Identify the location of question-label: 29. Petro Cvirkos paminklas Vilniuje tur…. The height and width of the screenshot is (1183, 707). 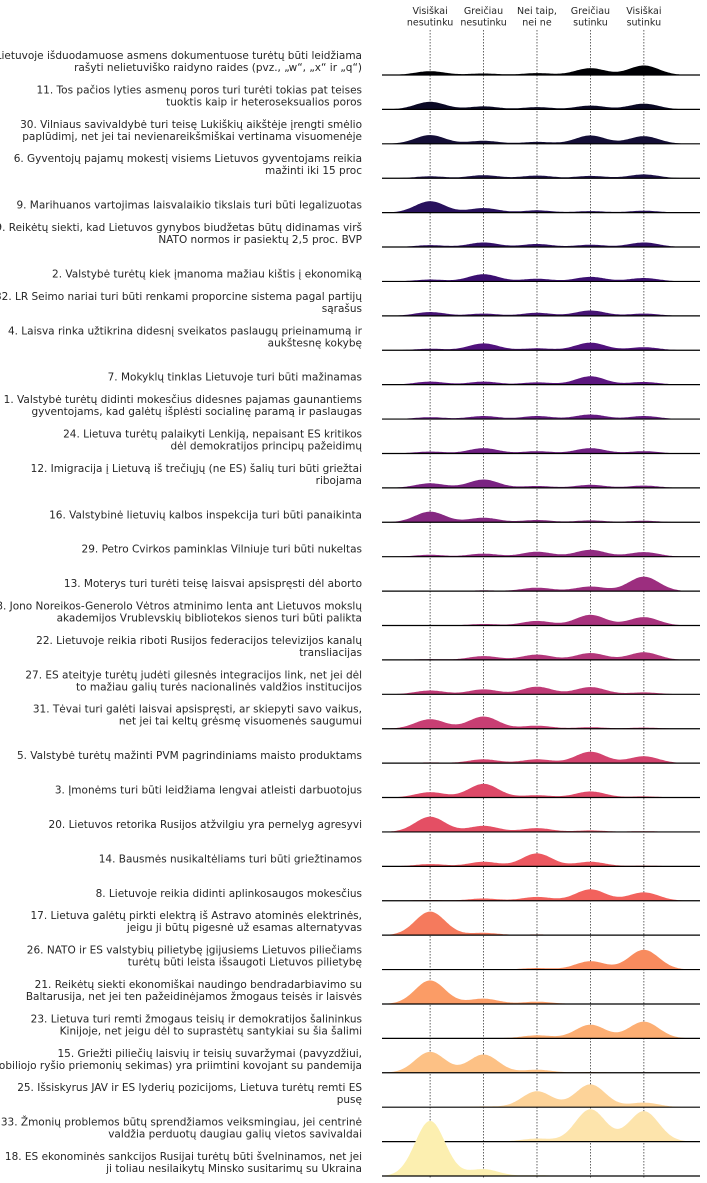
(222, 550).